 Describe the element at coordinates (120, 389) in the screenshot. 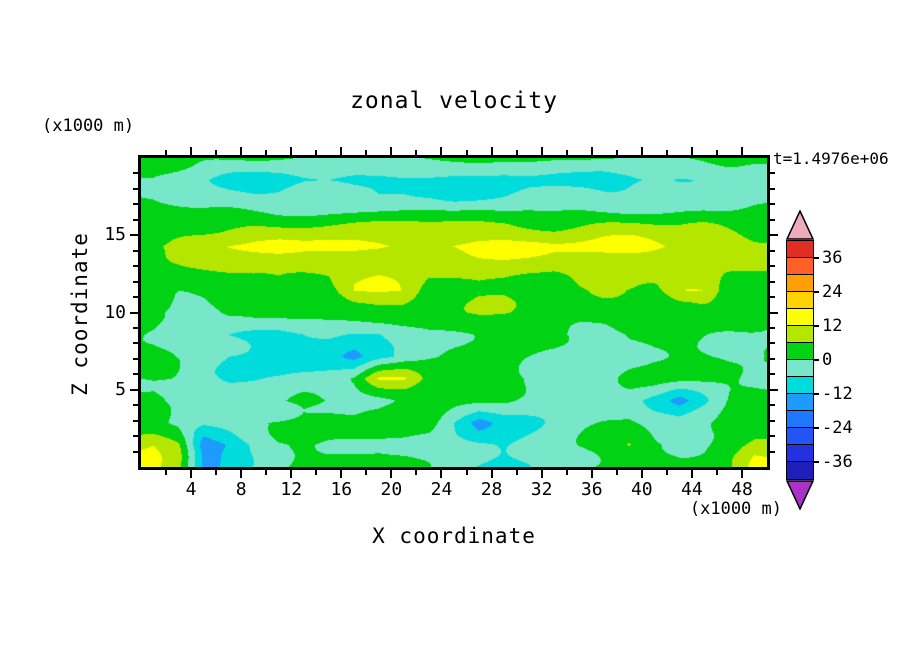

I see `z-tick-label: 5` at that location.